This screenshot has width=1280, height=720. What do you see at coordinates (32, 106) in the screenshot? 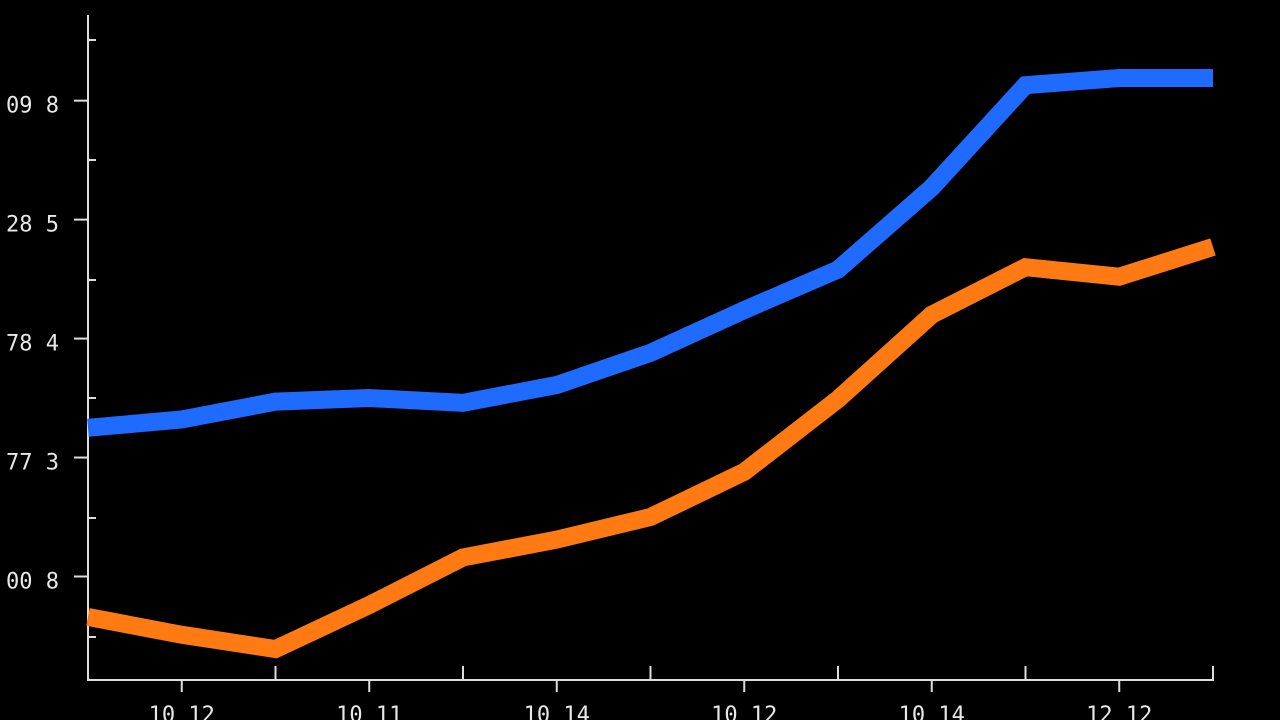
I see `y-tick-label: 09 8` at bounding box center [32, 106].